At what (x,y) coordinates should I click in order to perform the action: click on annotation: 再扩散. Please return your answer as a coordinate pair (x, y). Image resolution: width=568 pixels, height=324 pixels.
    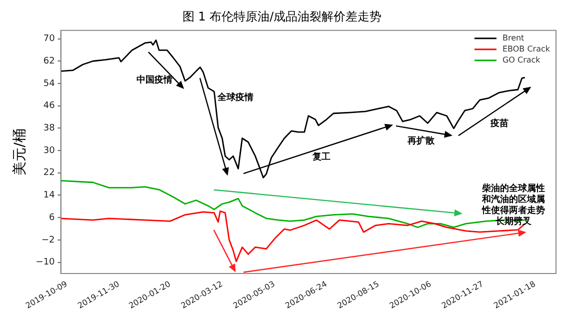
    Looking at the image, I should click on (421, 140).